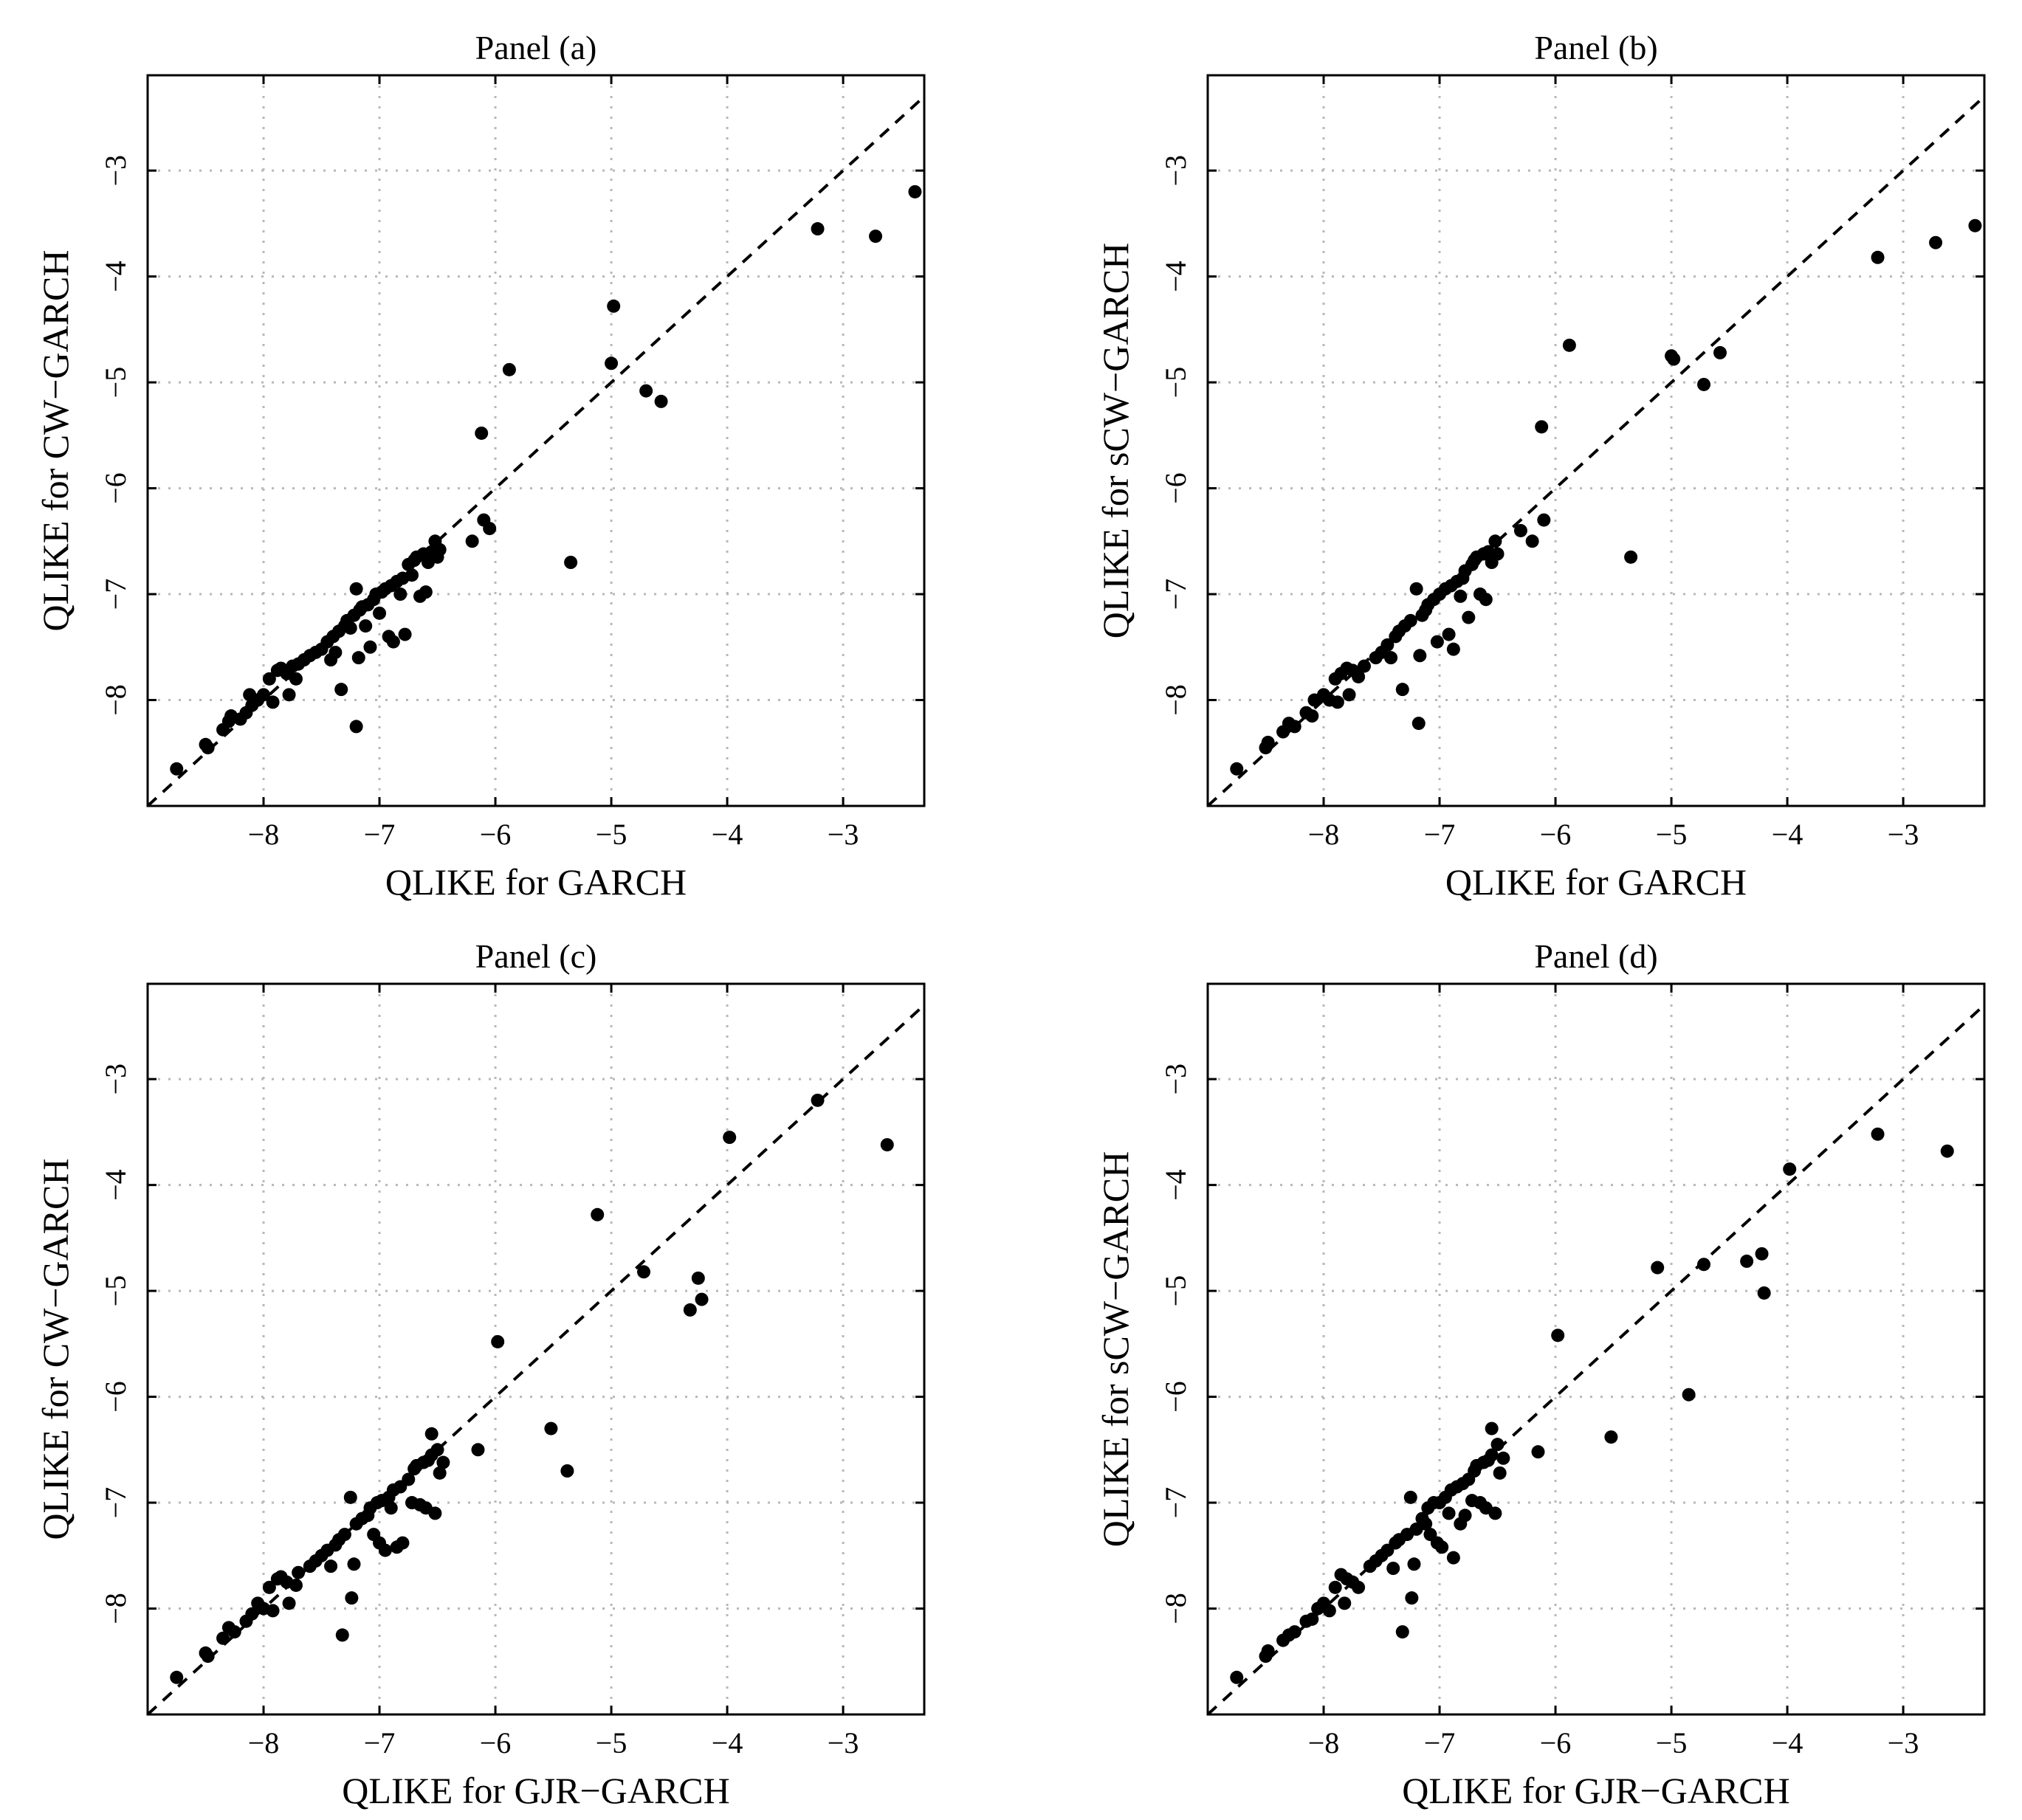  Describe the element at coordinates (116, 383) in the screenshot. I see `y-tick-label: −5` at that location.